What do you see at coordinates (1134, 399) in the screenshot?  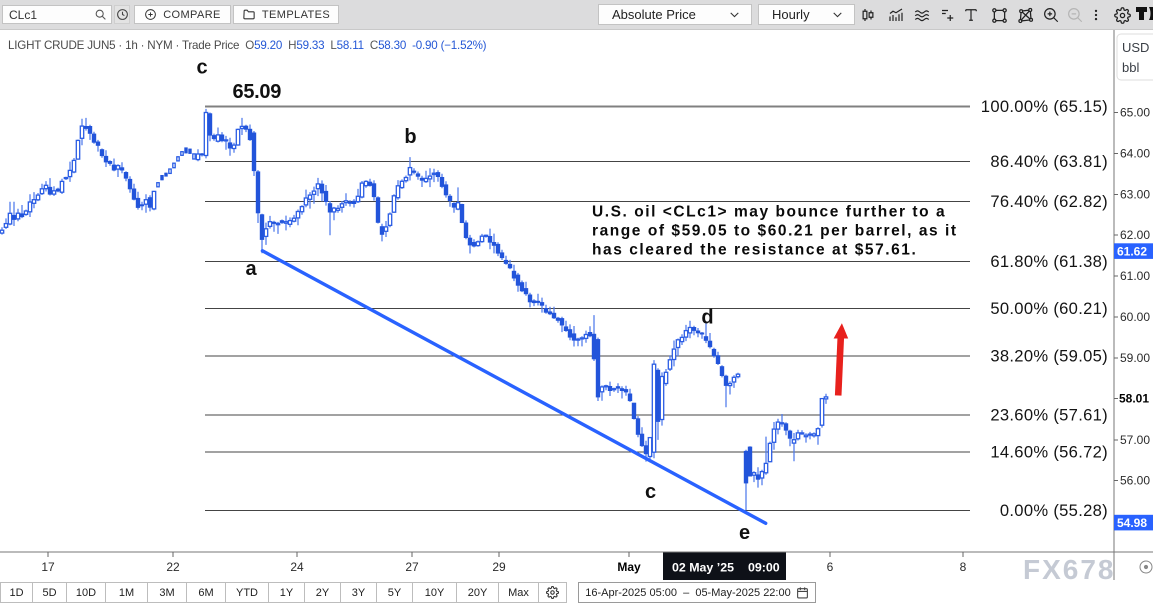 I see `svg-text: 58.01` at bounding box center [1134, 399].